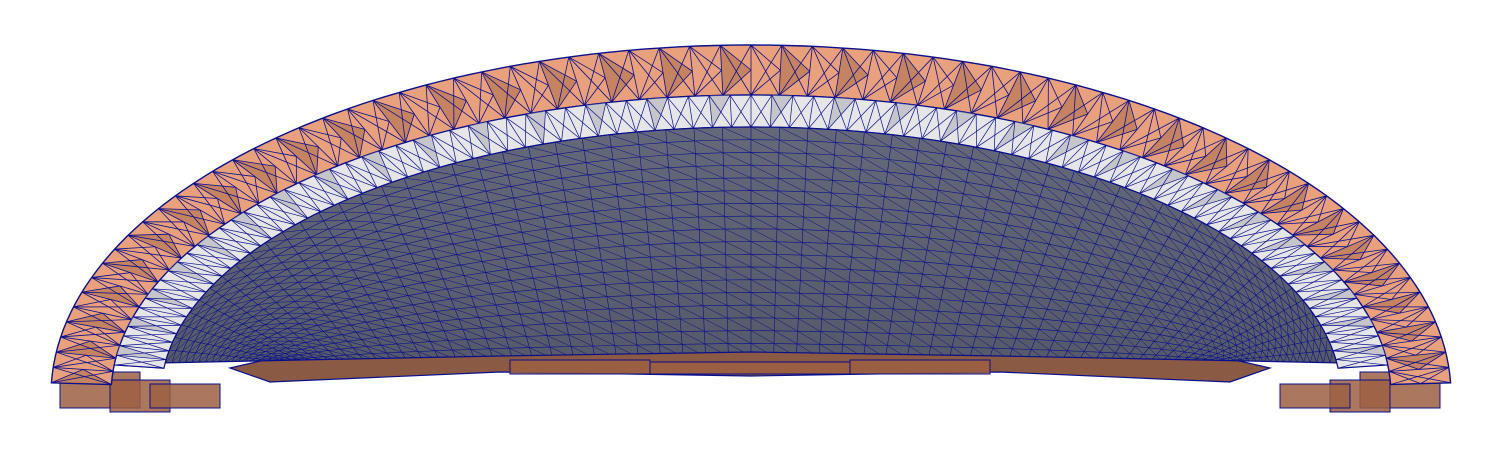 This screenshot has width=1502, height=466. I want to click on stepped-base-blocks, so click(750, 386).